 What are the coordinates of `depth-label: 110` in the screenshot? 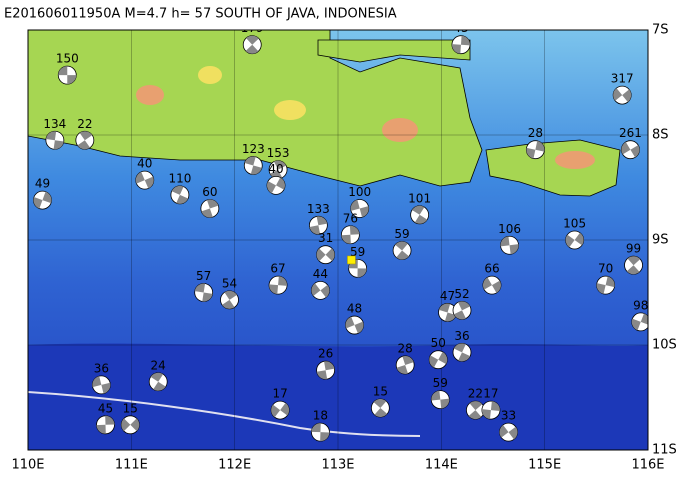 It's located at (179, 178).